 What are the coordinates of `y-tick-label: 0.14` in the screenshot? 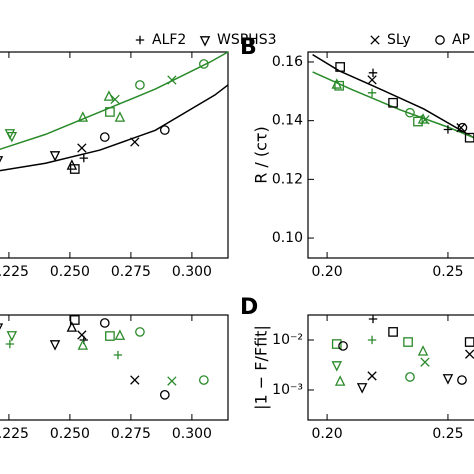 It's located at (287, 121).